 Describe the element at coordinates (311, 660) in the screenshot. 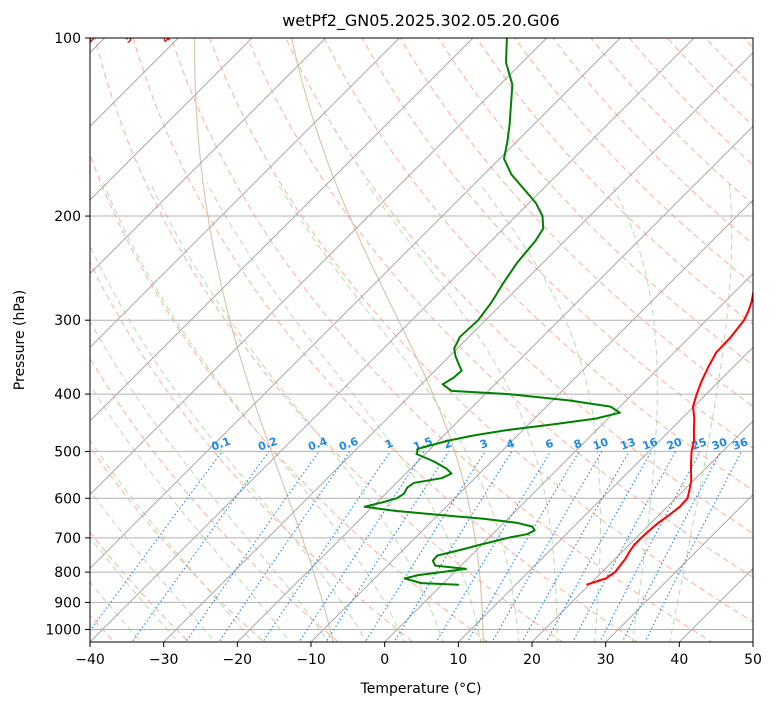

I see `x-tick-label: −10` at that location.